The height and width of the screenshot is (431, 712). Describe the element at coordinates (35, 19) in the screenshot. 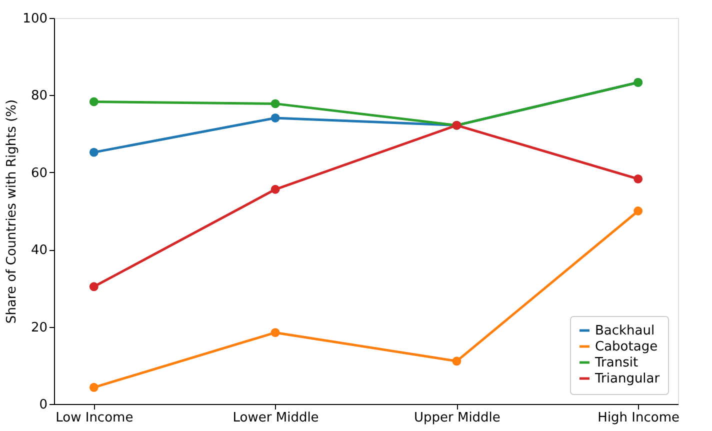

I see `y-tick-label: 100` at that location.